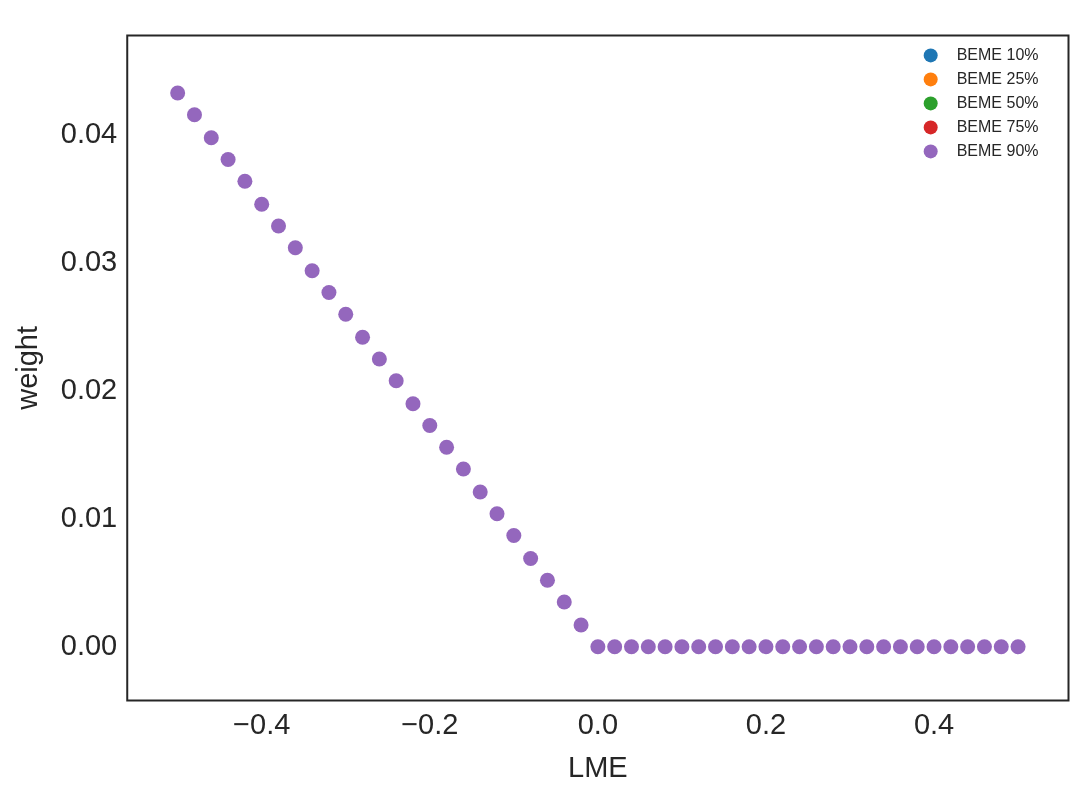 The image size is (1084, 794). I want to click on legend-label: BEME 10%, so click(997, 54).